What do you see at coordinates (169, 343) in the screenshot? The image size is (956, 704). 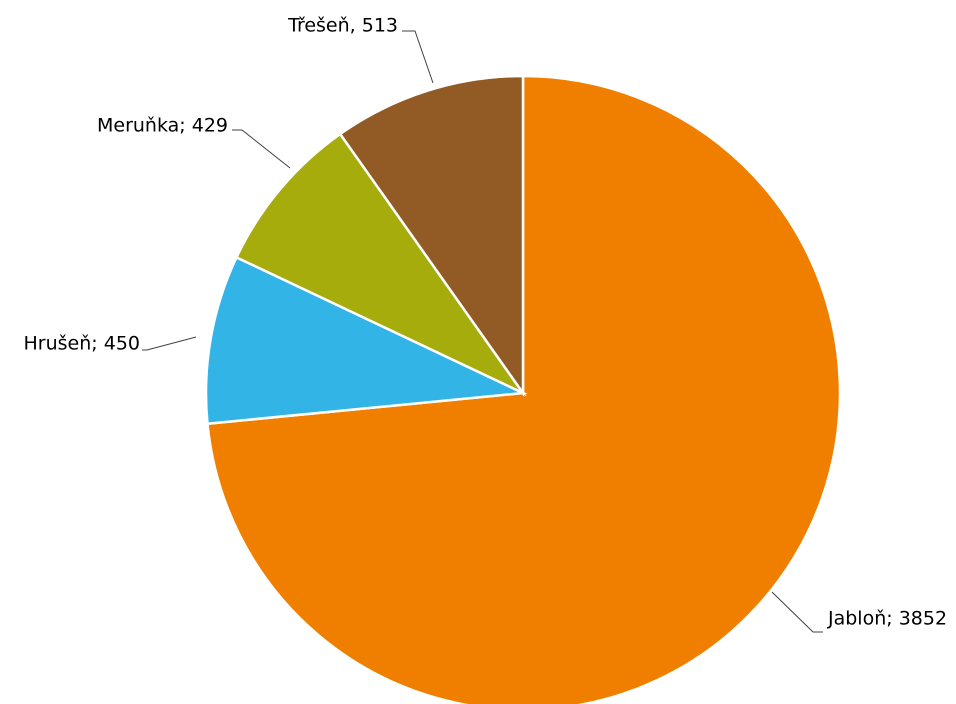 I see `leader-line-hrusen` at bounding box center [169, 343].